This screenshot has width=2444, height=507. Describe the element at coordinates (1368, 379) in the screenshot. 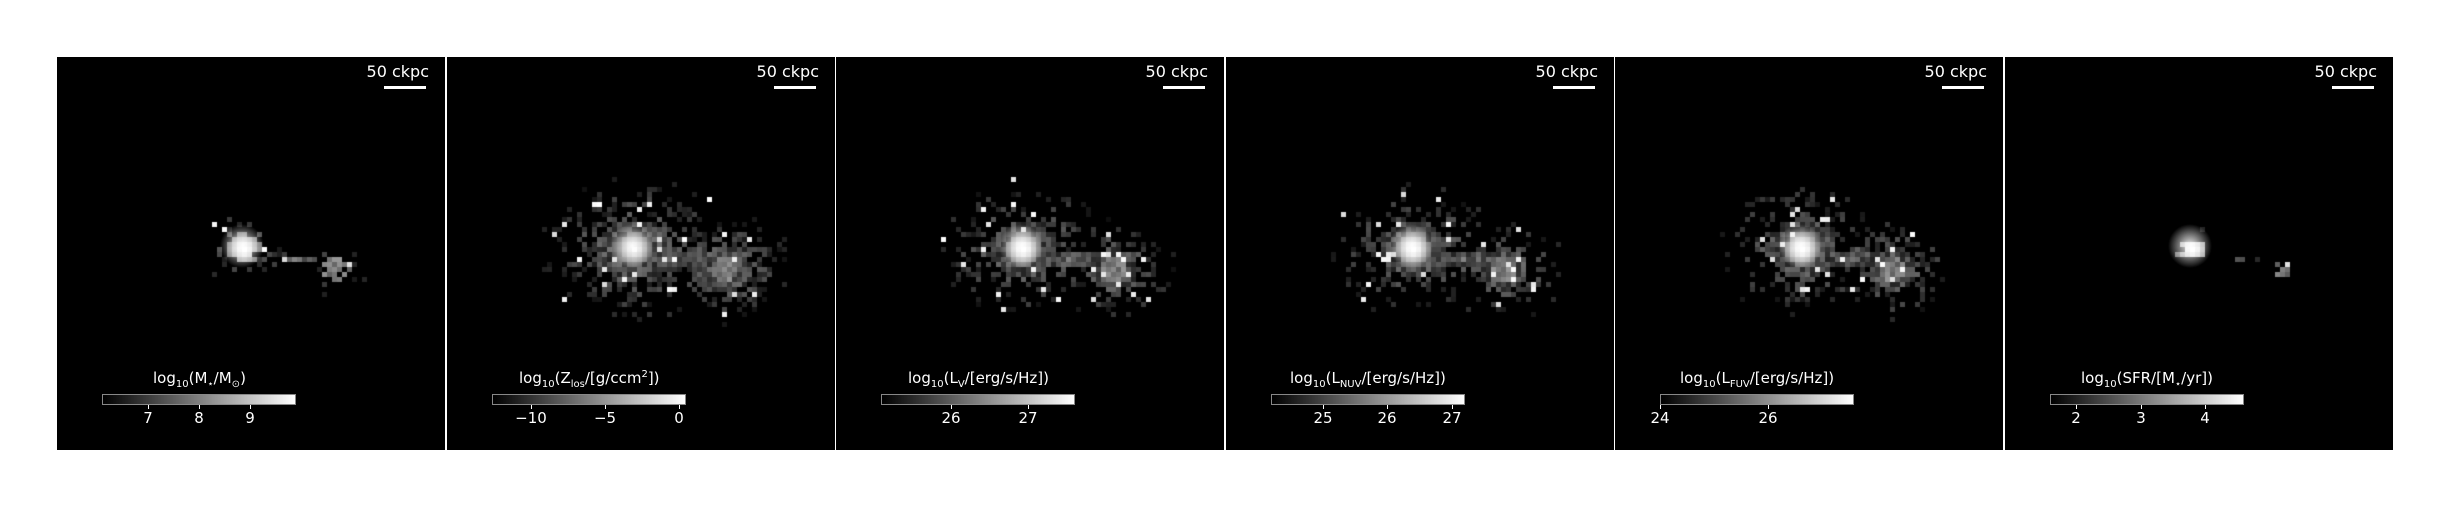

I see `colorbar-title: log10(LNUV/[erg/s/Hz])` at that location.